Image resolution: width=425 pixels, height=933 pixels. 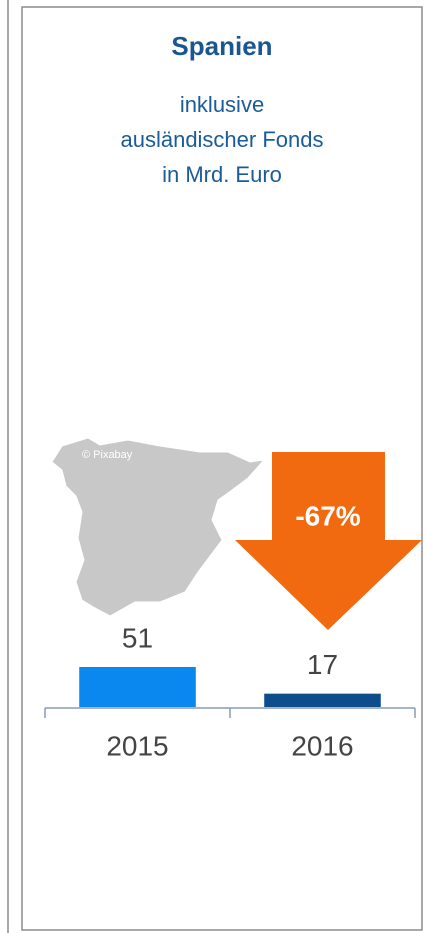 What do you see at coordinates (221, 139) in the screenshot?
I see `subtitle: ausländischer Fonds` at bounding box center [221, 139].